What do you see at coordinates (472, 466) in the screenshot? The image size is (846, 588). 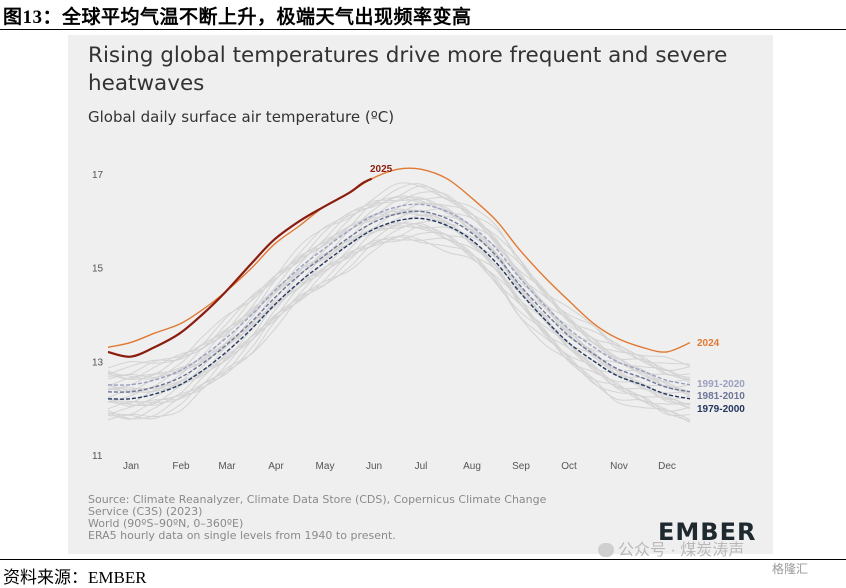 I see `x-tick-label: Aug` at bounding box center [472, 466].